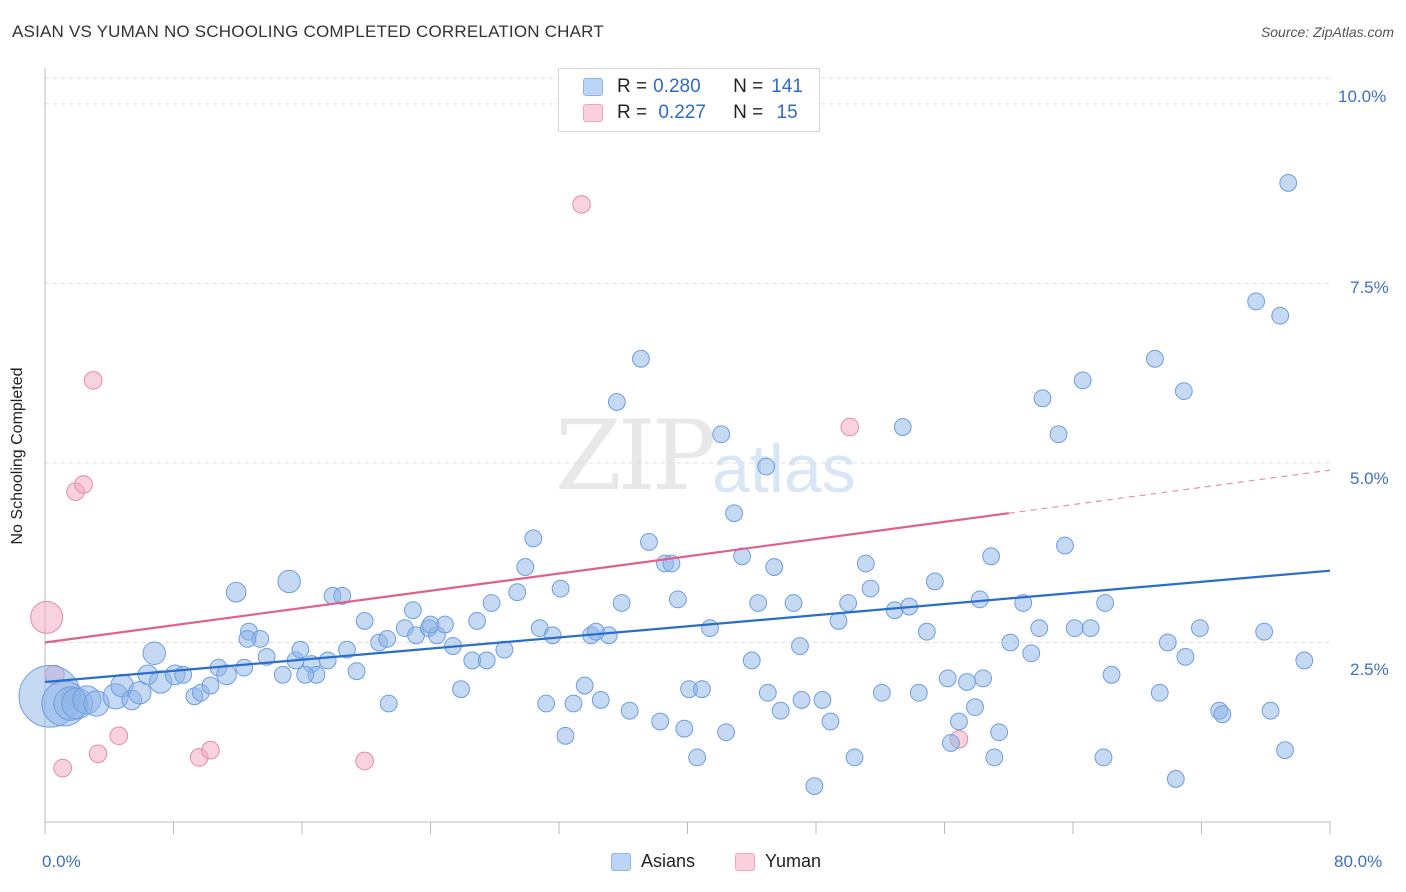 The image size is (1406, 892). I want to click on yuman-trendline, so click(526, 578).